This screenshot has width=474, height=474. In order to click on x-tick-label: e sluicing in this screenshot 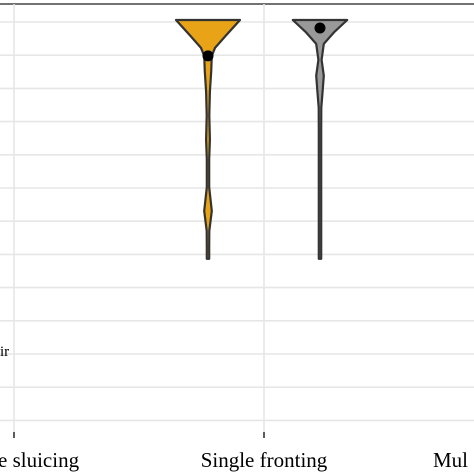, I will do `click(40, 460)`.